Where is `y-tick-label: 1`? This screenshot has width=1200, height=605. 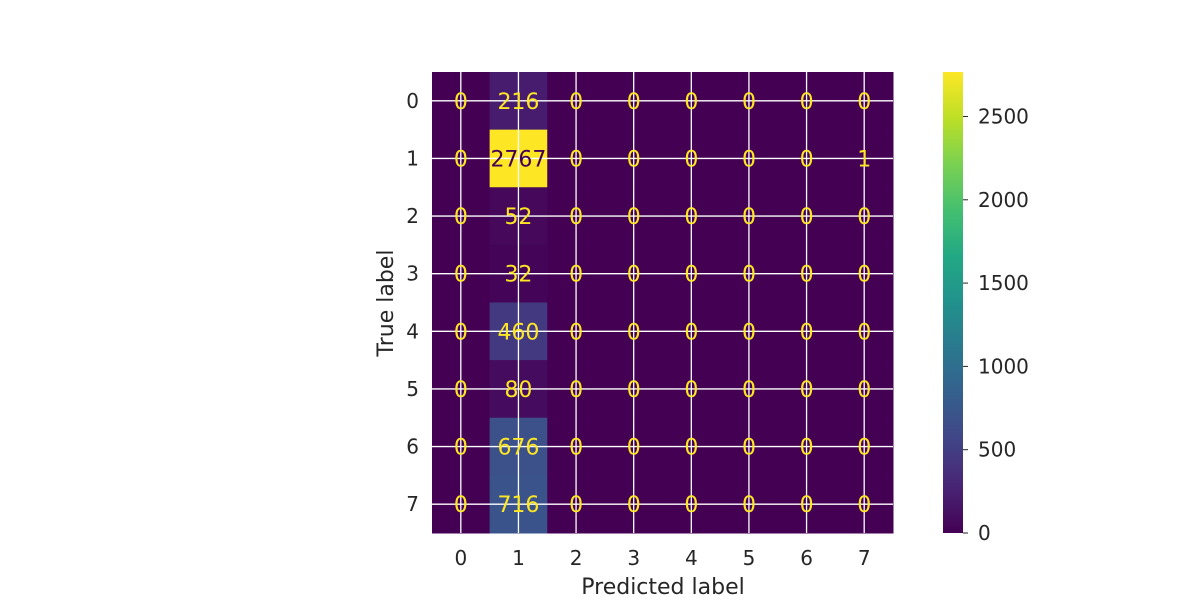
y-tick-label: 1 is located at coordinates (412, 158).